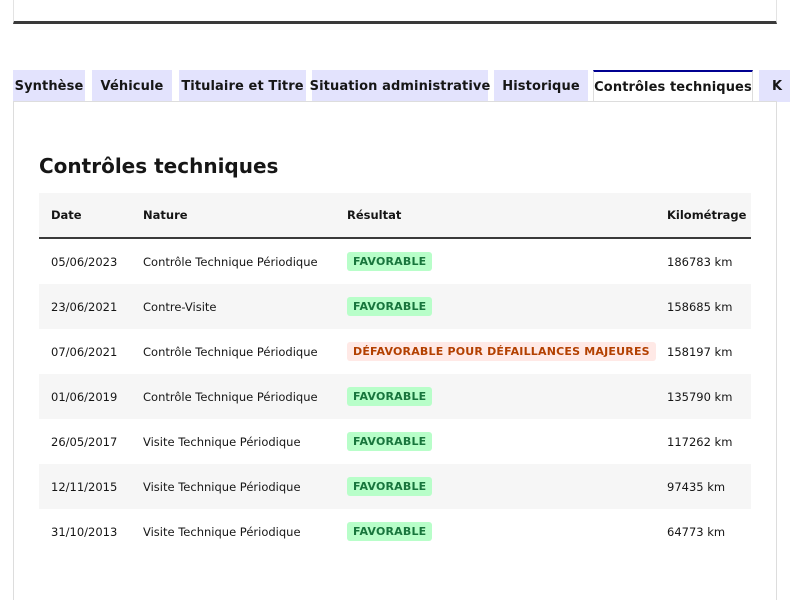 This screenshot has height=600, width=790. Describe the element at coordinates (395, 12) in the screenshot. I see `header-card` at that location.